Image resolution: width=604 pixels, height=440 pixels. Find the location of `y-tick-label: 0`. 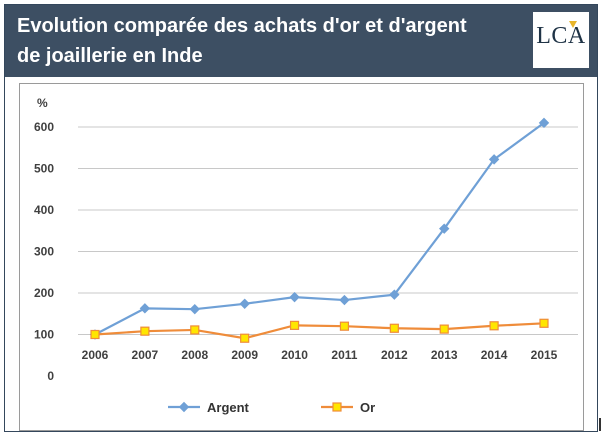

y-tick-label: 0 is located at coordinates (50, 376).